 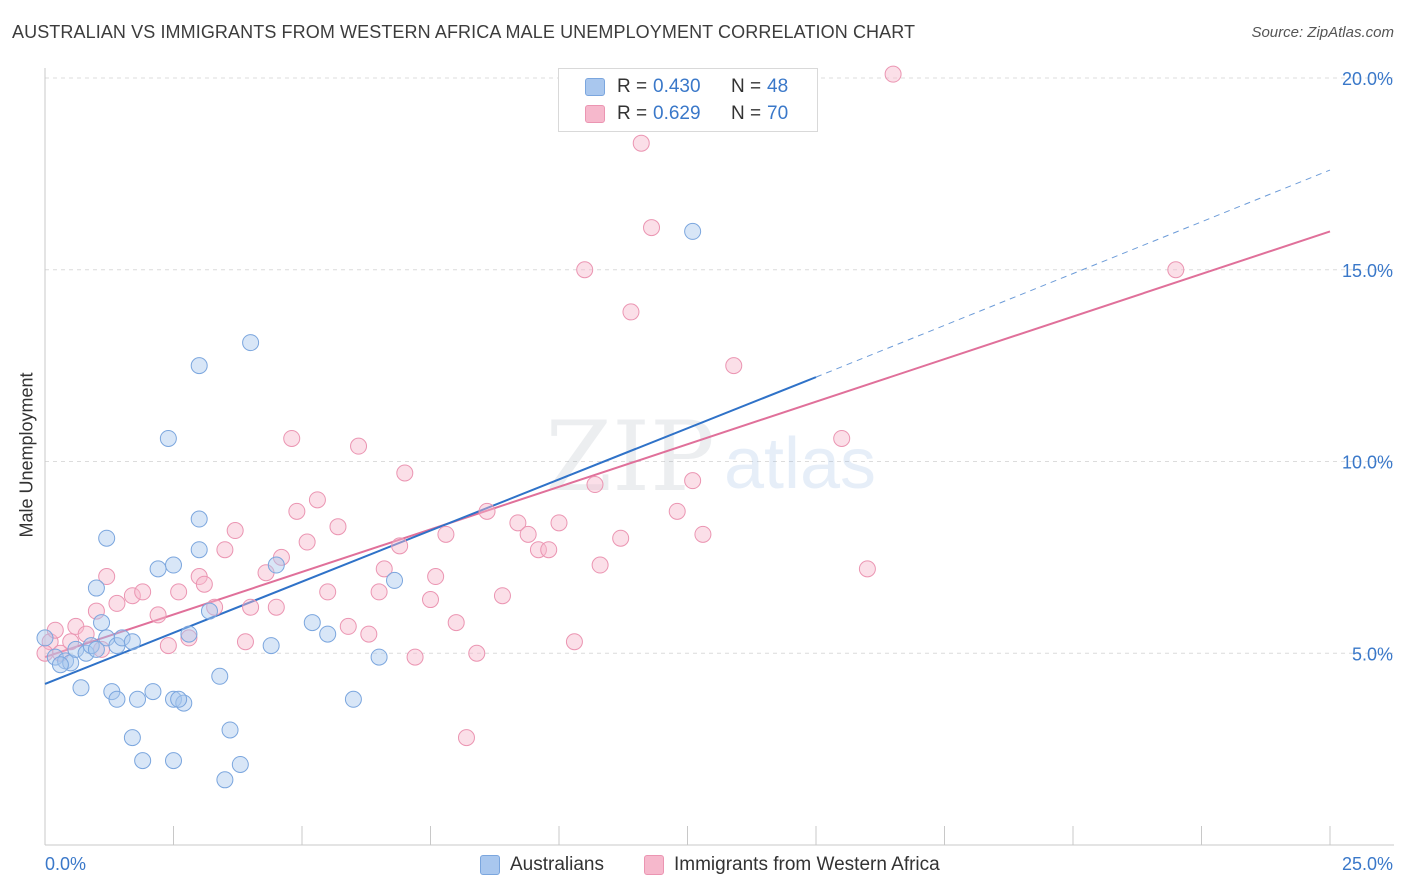 What do you see at coordinates (1367, 463) in the screenshot?
I see `y-tick-label: 10.0%` at bounding box center [1367, 463].